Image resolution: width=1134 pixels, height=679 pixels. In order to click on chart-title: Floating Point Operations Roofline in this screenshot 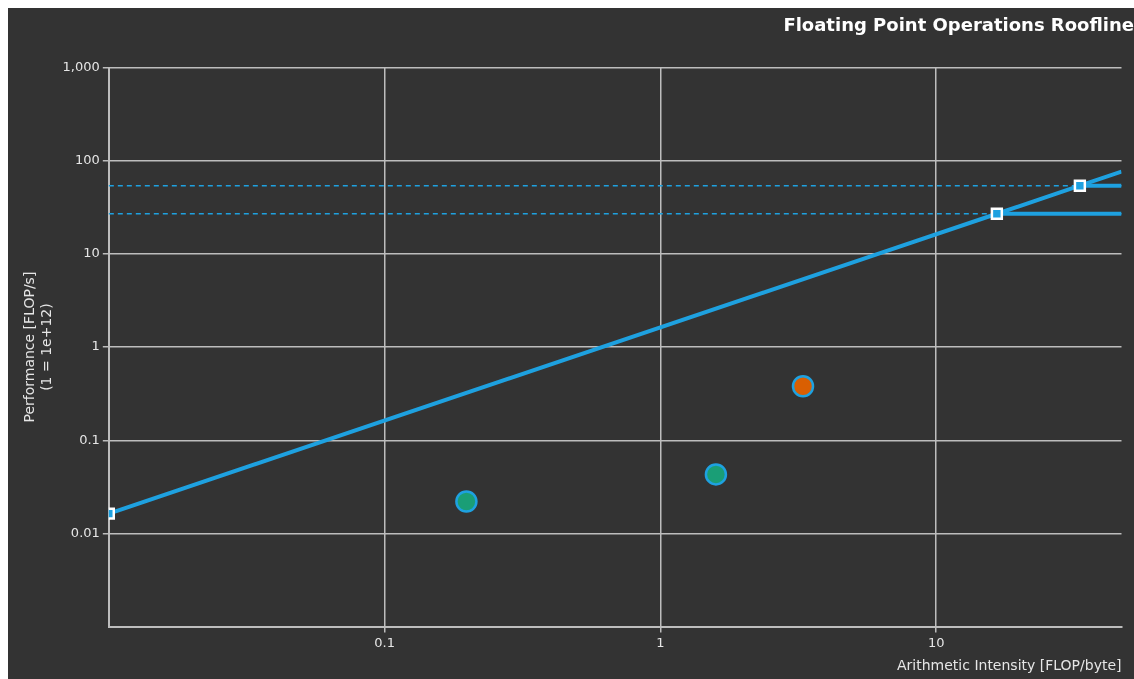, I will do `click(958, 25)`.